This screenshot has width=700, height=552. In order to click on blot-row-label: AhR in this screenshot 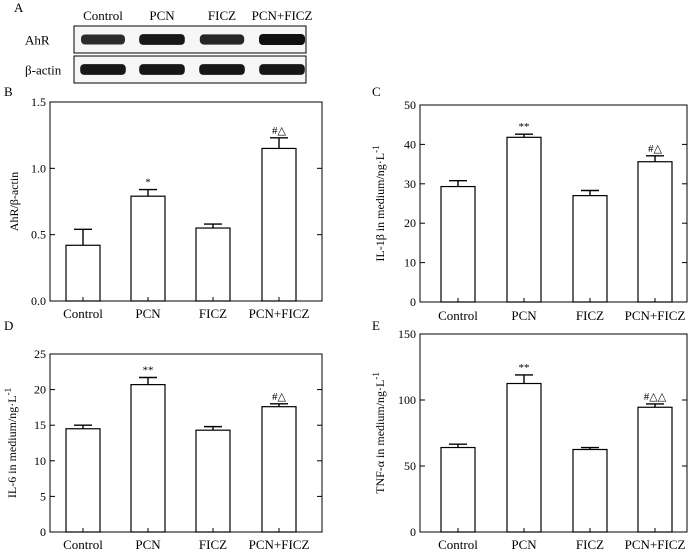, I will do `click(37, 40)`.